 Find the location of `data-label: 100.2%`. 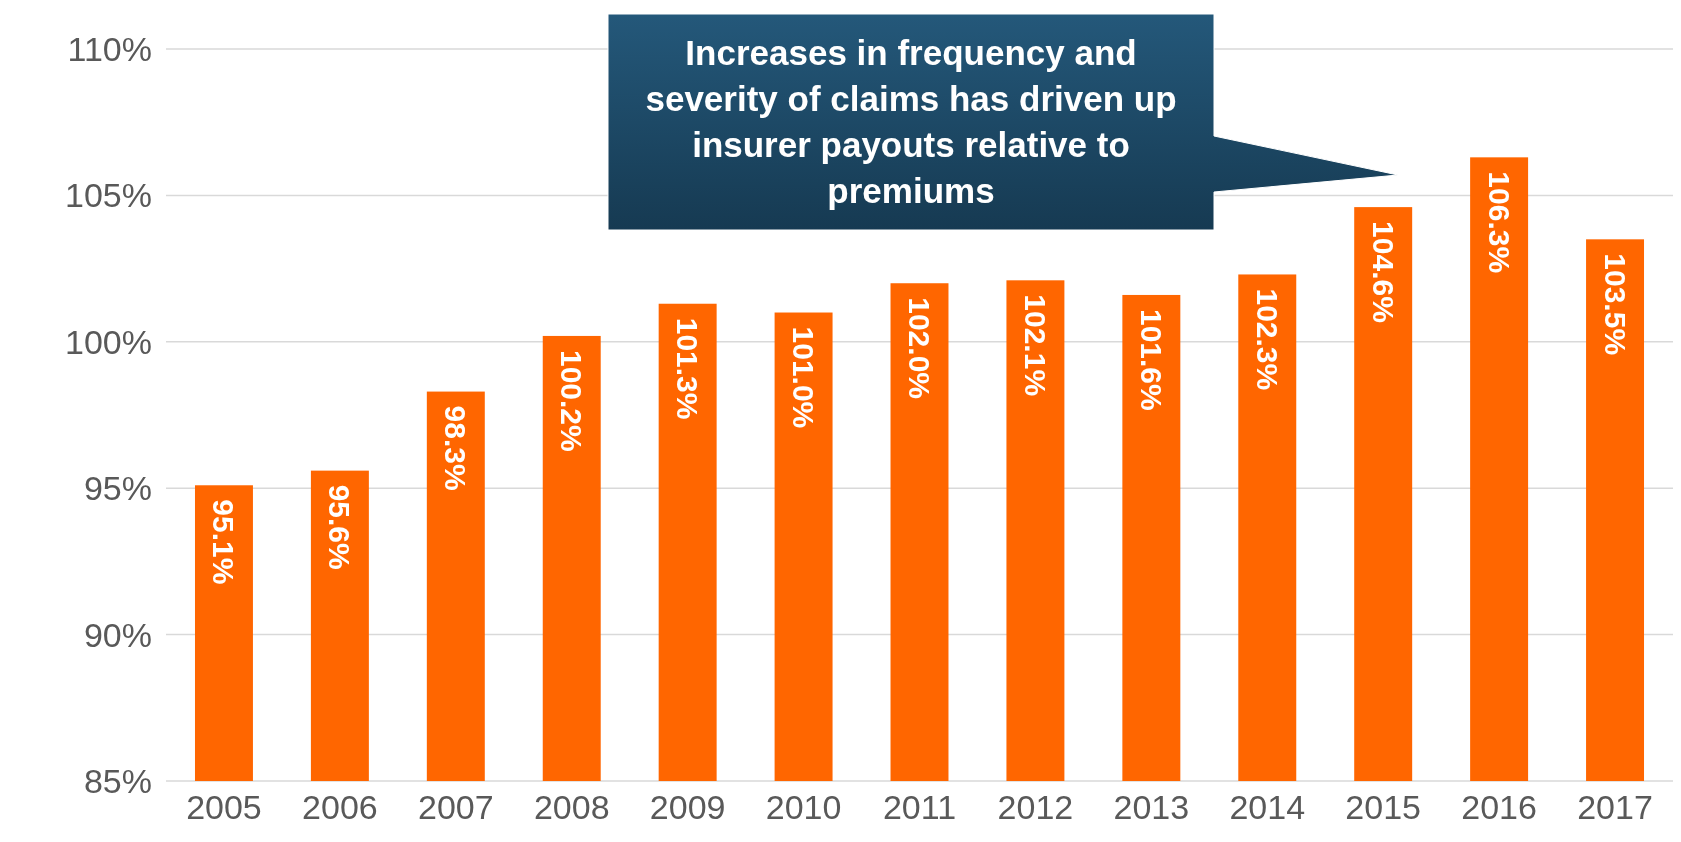

data-label: 100.2% is located at coordinates (572, 400).